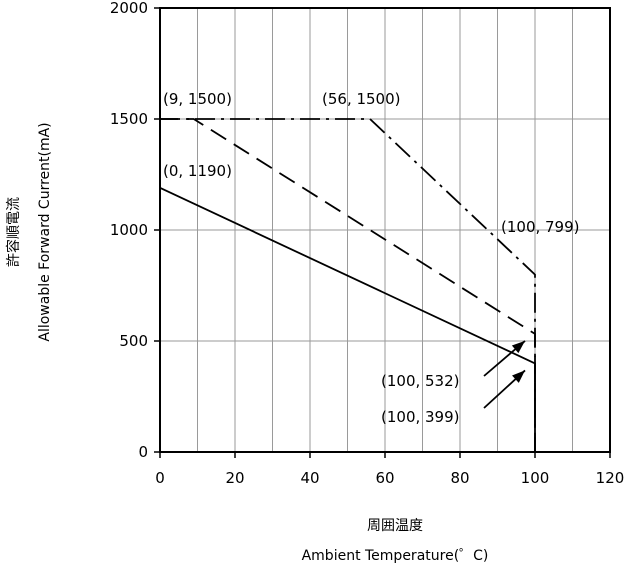  Describe the element at coordinates (160, 478) in the screenshot. I see `x-tick-label: 0` at that location.